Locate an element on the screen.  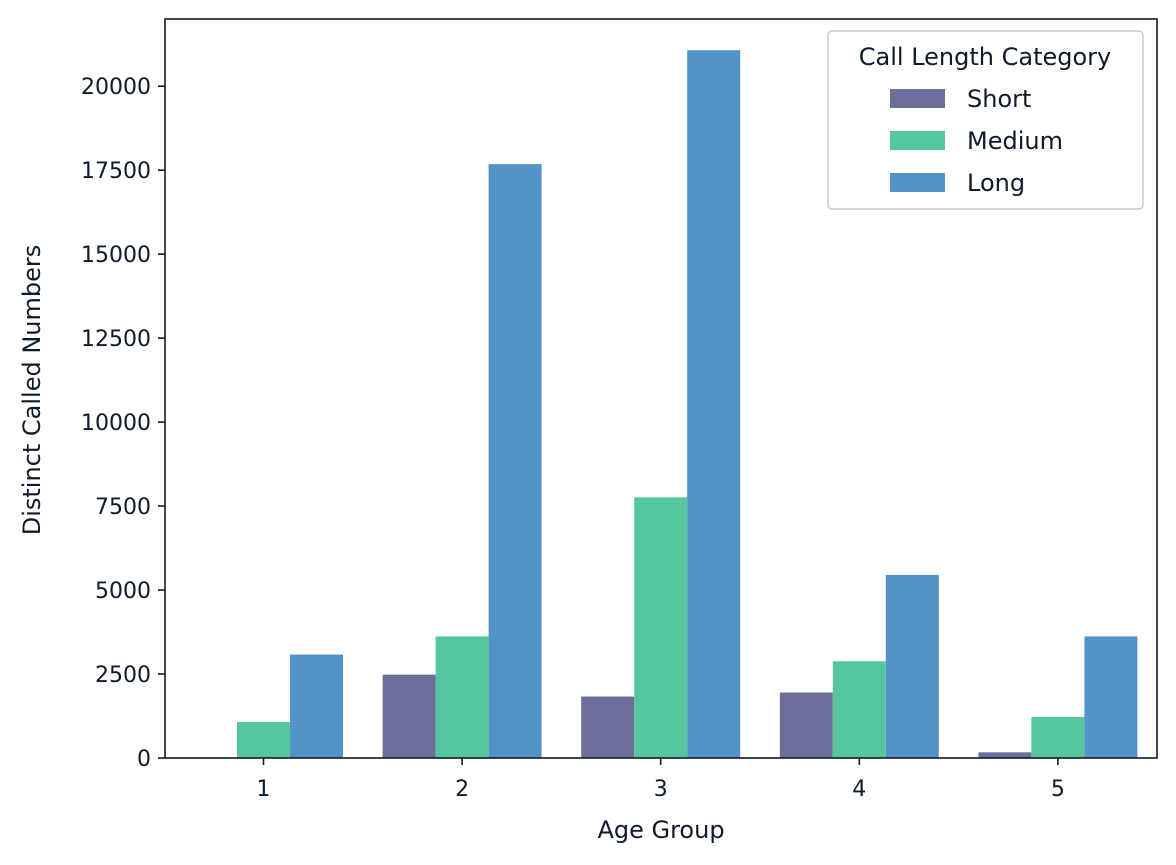
x-tick-label: 2 is located at coordinates (462, 789).